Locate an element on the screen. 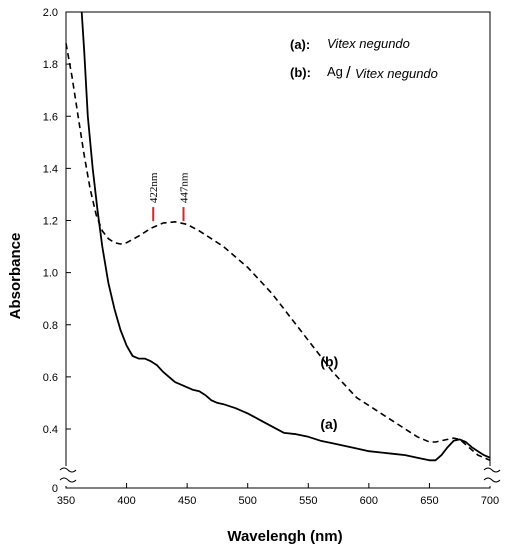 This screenshot has width=512, height=550. x-tick-label: 500 is located at coordinates (248, 501).